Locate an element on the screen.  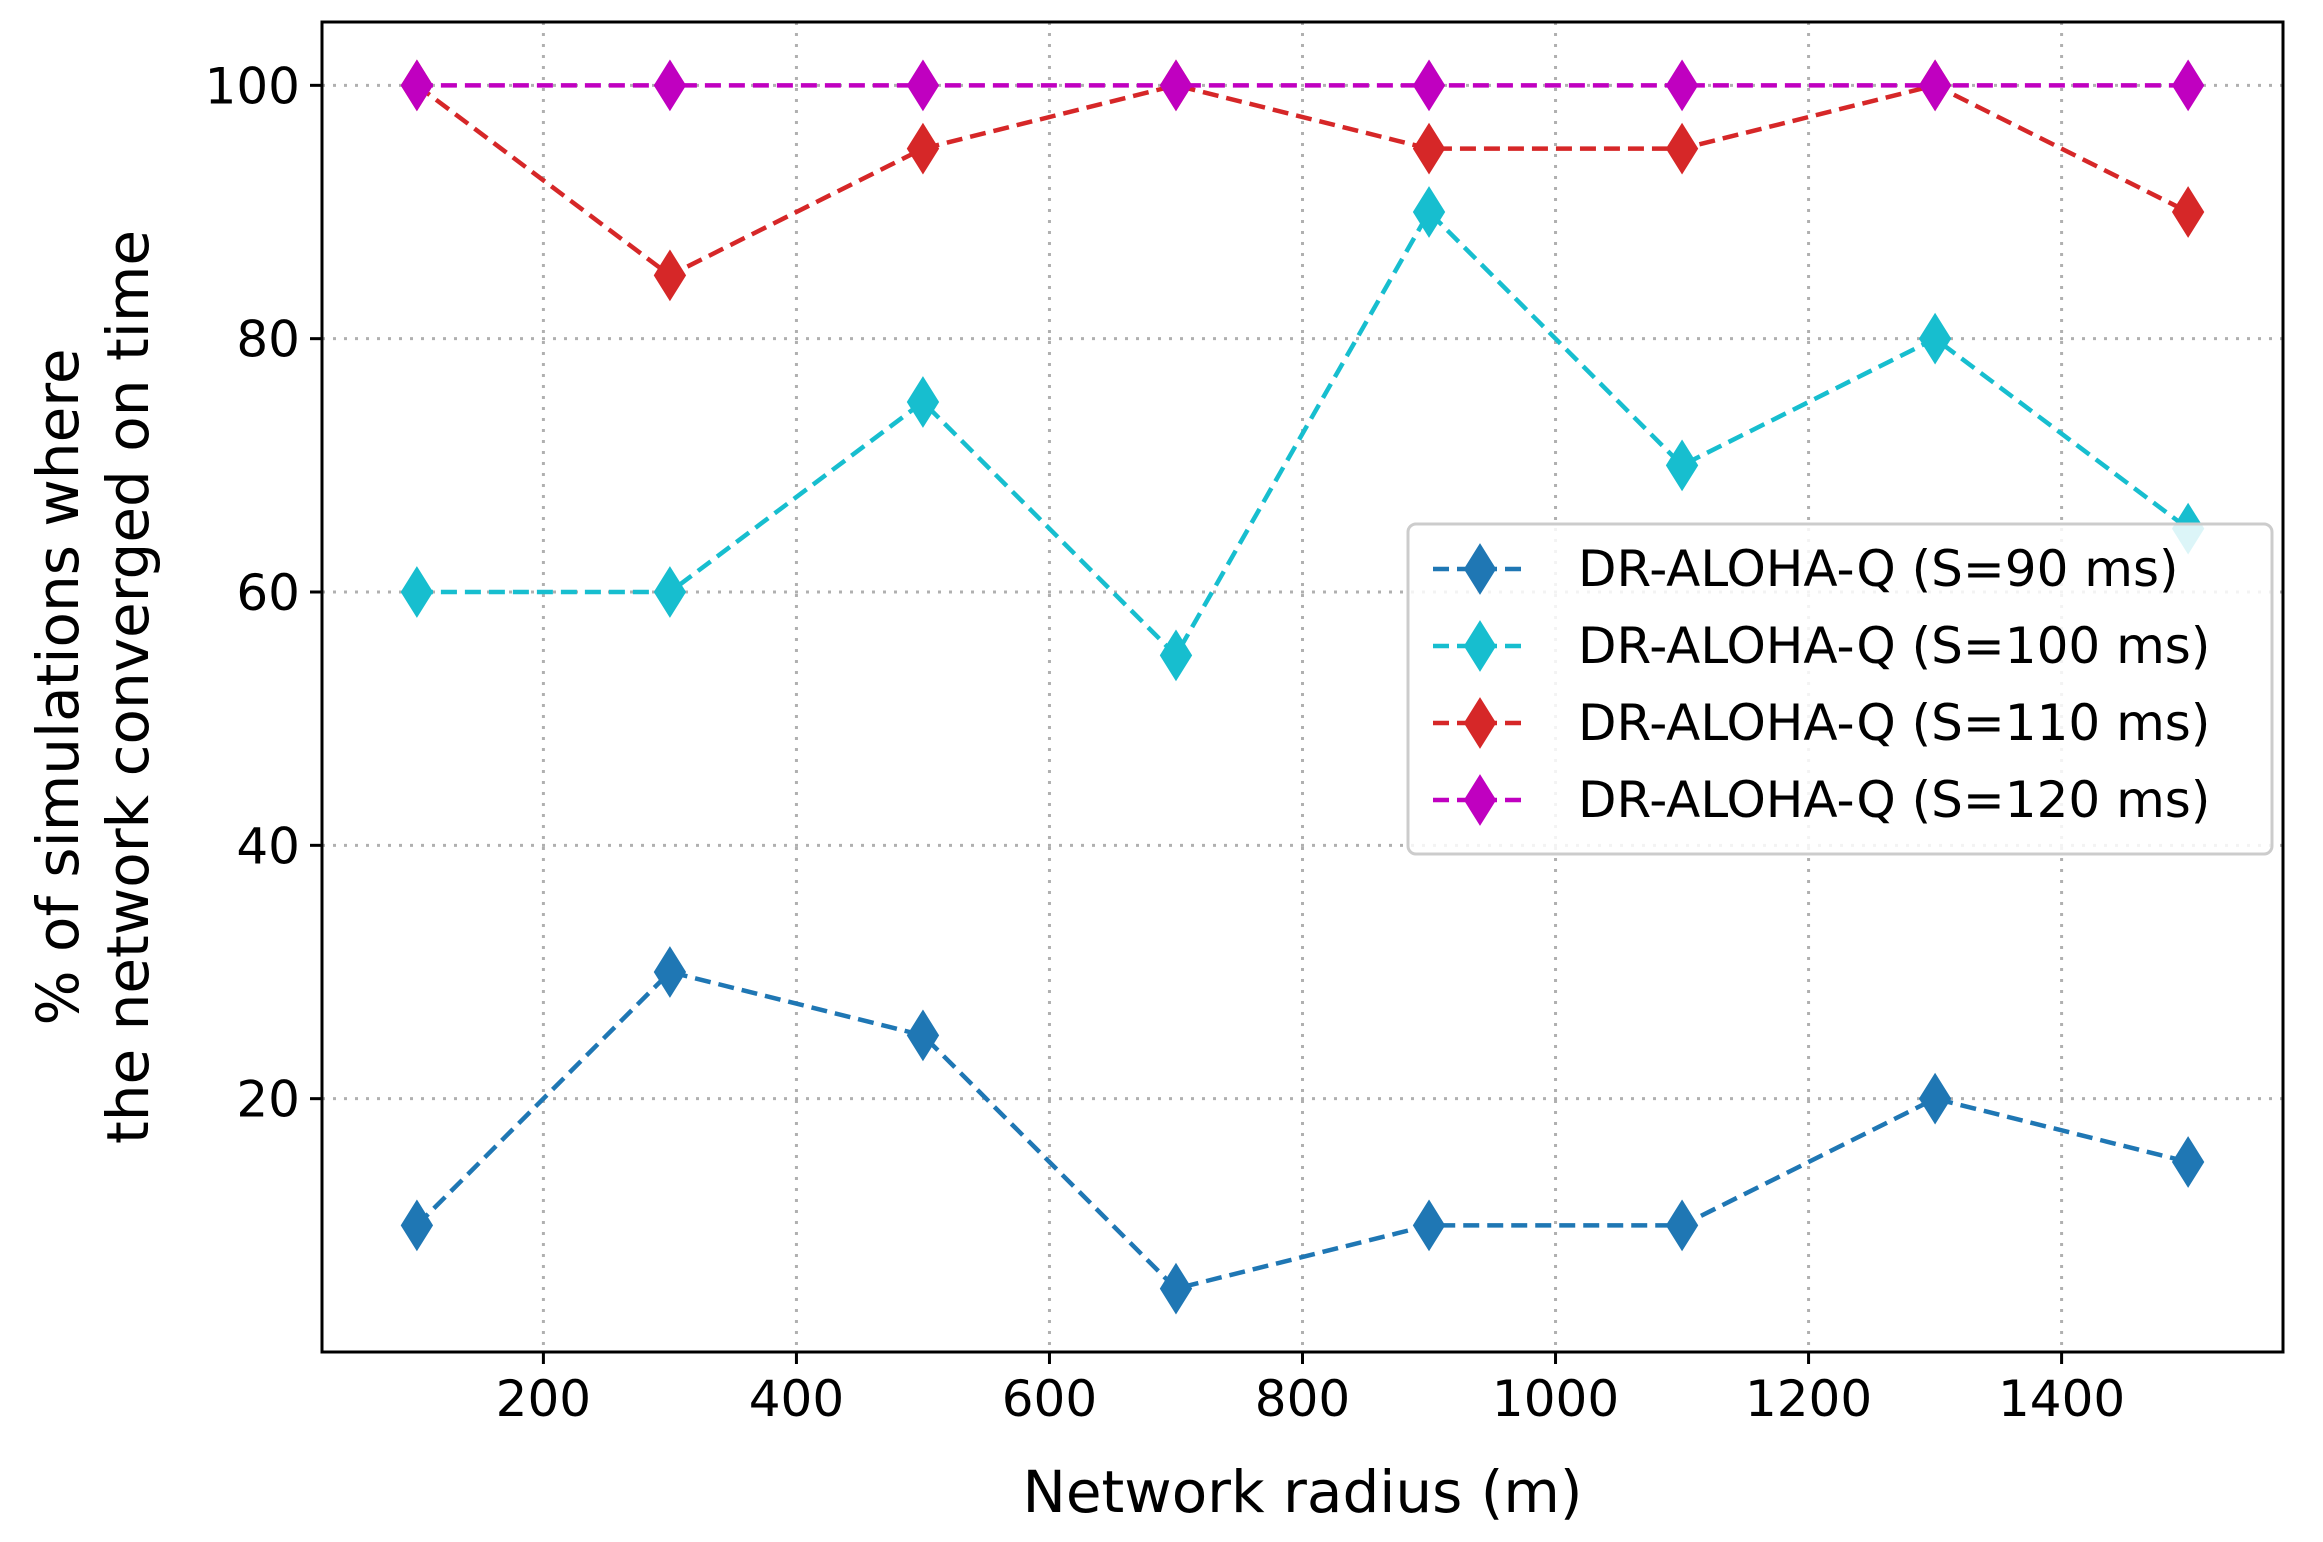
y-tick-label: 40 is located at coordinates (268, 846).